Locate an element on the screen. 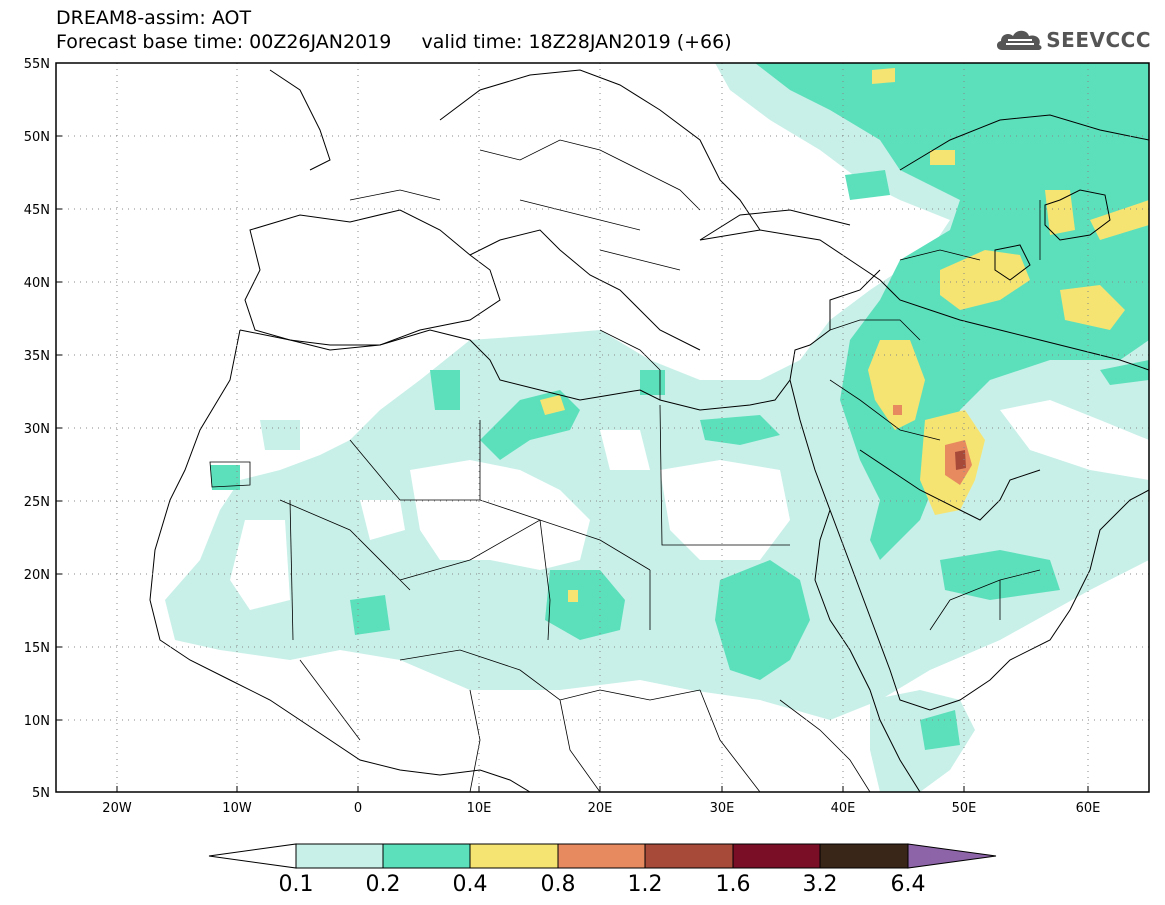 Image resolution: width=1165 pixels, height=905 pixels. lat-label: 5N is located at coordinates (41, 793).